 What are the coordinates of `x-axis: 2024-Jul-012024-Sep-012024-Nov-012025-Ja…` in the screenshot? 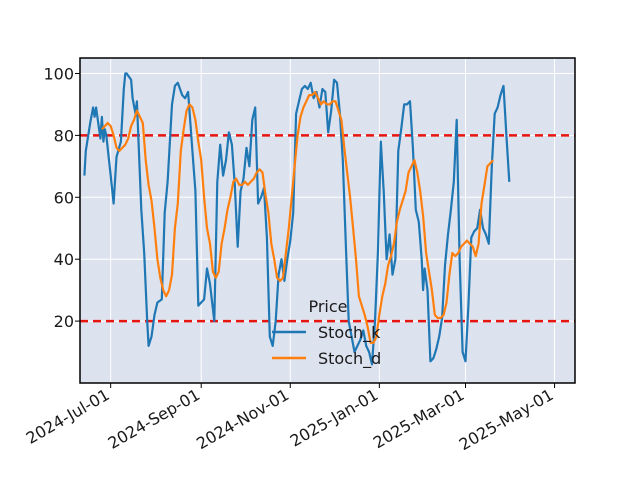 It's located at (290, 418).